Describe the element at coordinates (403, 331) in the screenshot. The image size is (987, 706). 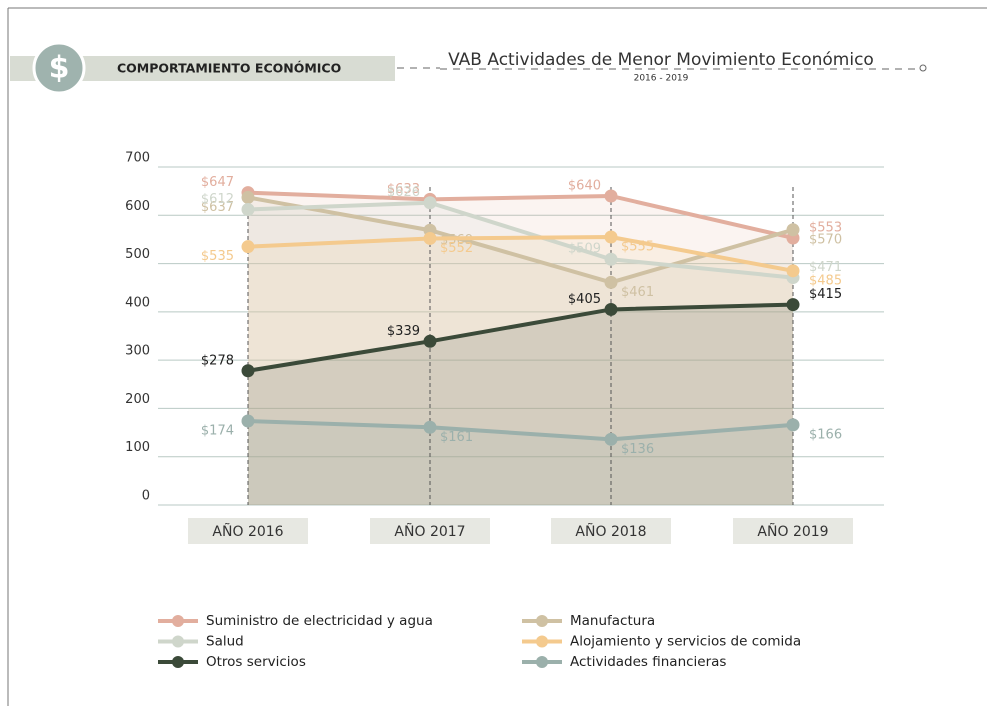
I see `value-label: $339` at that location.